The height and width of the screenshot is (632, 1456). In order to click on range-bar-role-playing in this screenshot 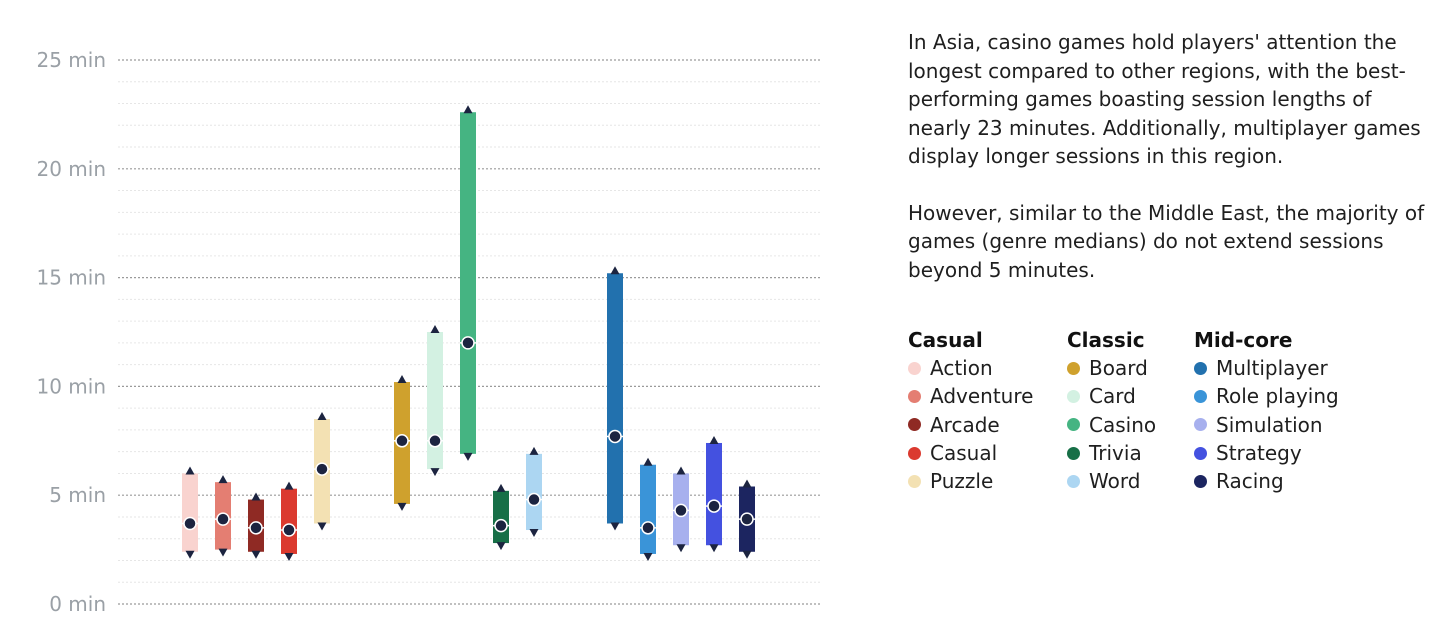, I will do `click(648, 509)`.